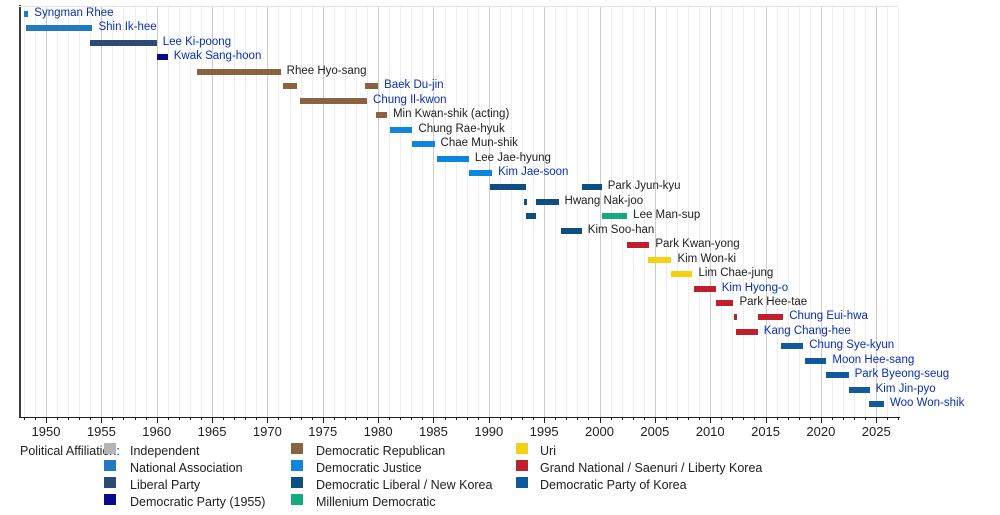  I want to click on legend-label: Democratic Party of Korea, so click(613, 485).